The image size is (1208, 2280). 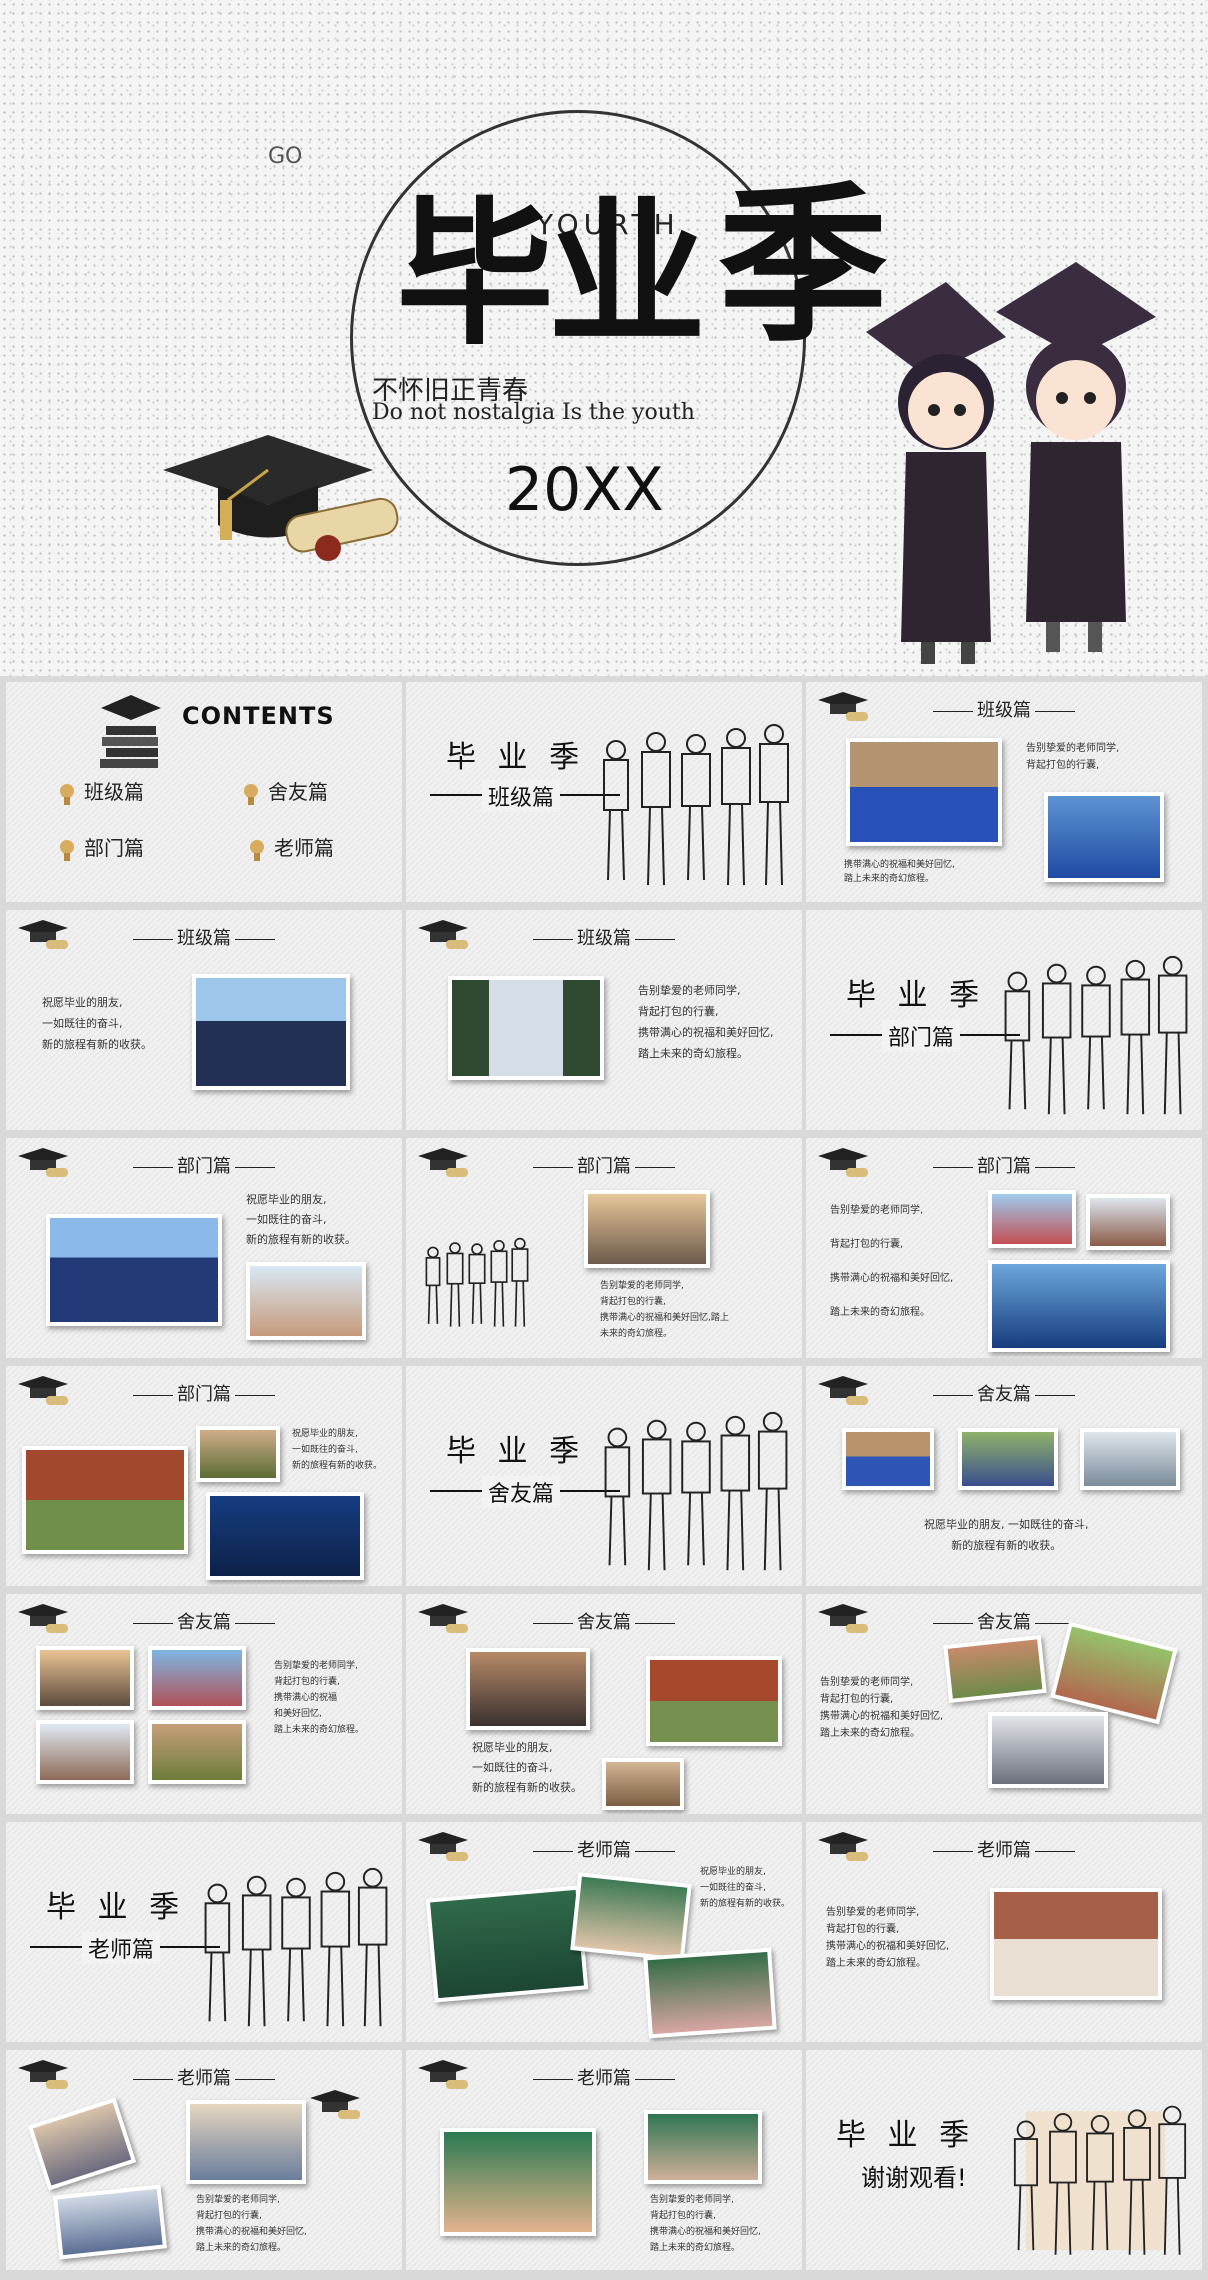 What do you see at coordinates (85, 1678) in the screenshot?
I see `photo-sunset-cheer` at bounding box center [85, 1678].